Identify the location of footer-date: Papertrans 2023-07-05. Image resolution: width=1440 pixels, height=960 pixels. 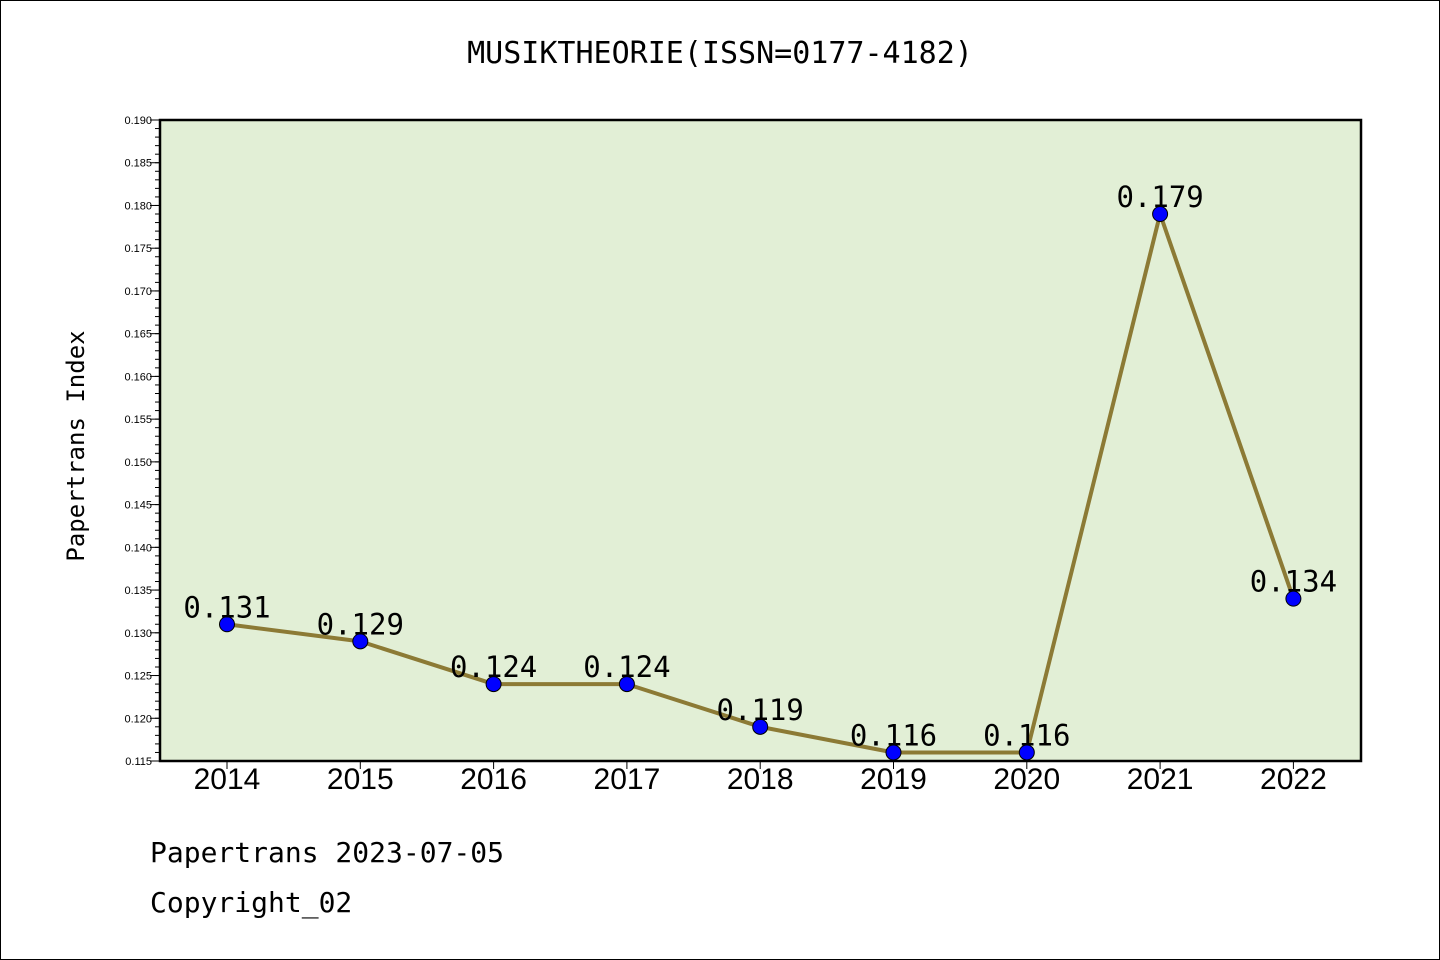
(327, 852).